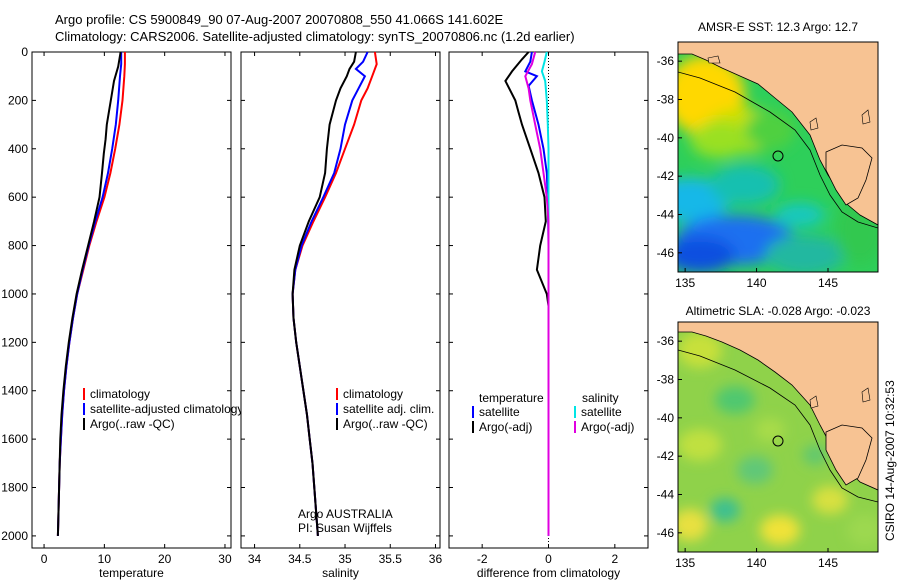 The width and height of the screenshot is (900, 580). I want to click on sst-map-title: AMSR-E SST: 12.3 Argo: 12.7, so click(778, 27).